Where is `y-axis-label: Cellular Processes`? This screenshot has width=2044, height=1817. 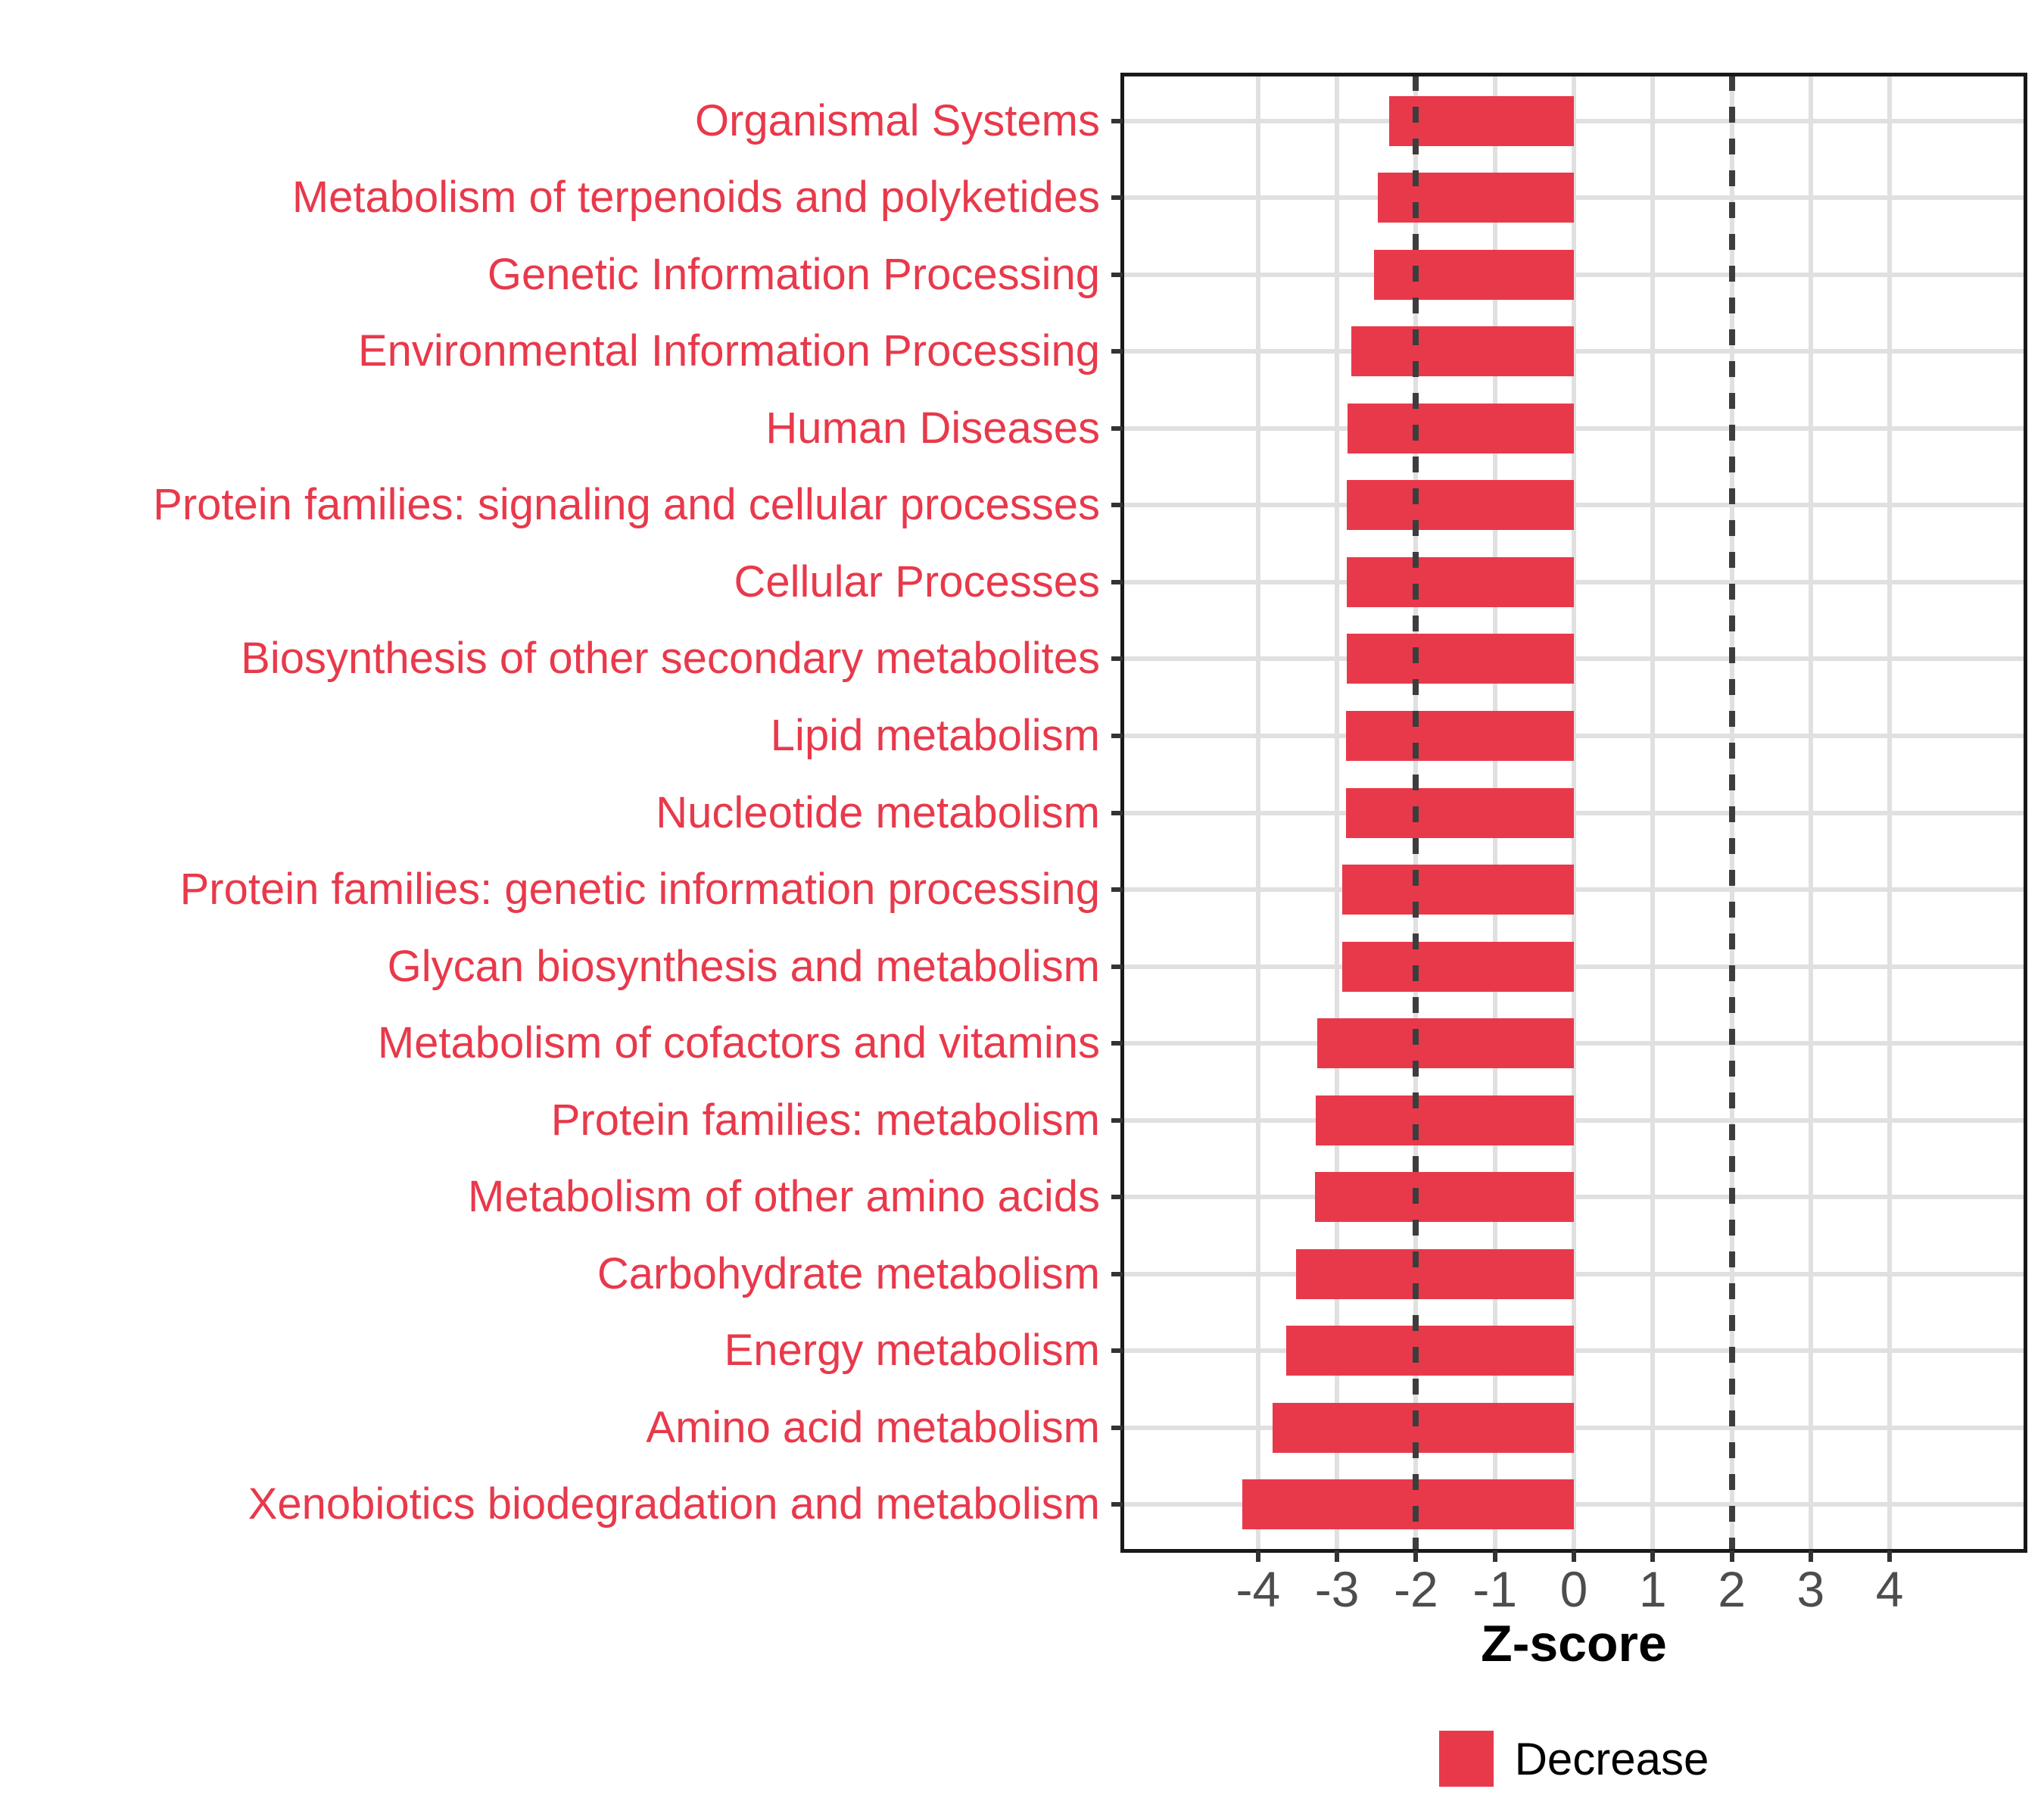
y-axis-label: Cellular Processes is located at coordinates (917, 581).